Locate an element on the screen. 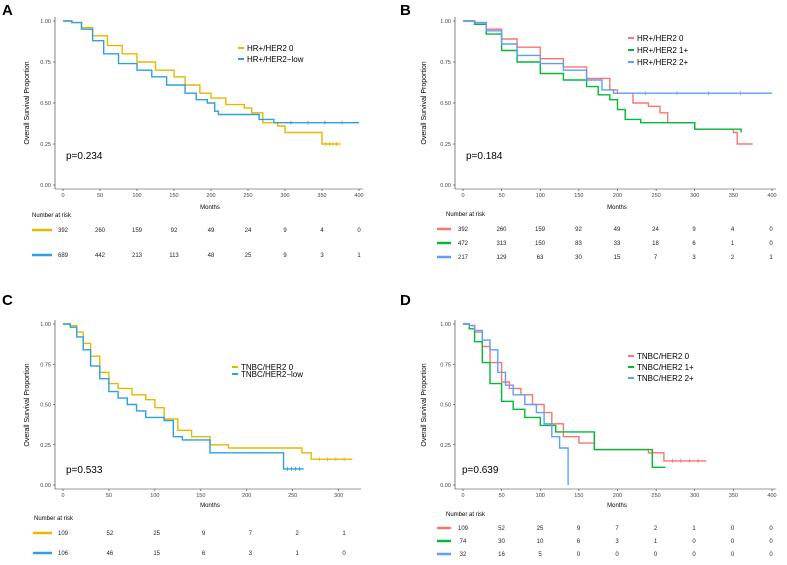 The image size is (787, 565). x-tick-label: 50 is located at coordinates (502, 196).